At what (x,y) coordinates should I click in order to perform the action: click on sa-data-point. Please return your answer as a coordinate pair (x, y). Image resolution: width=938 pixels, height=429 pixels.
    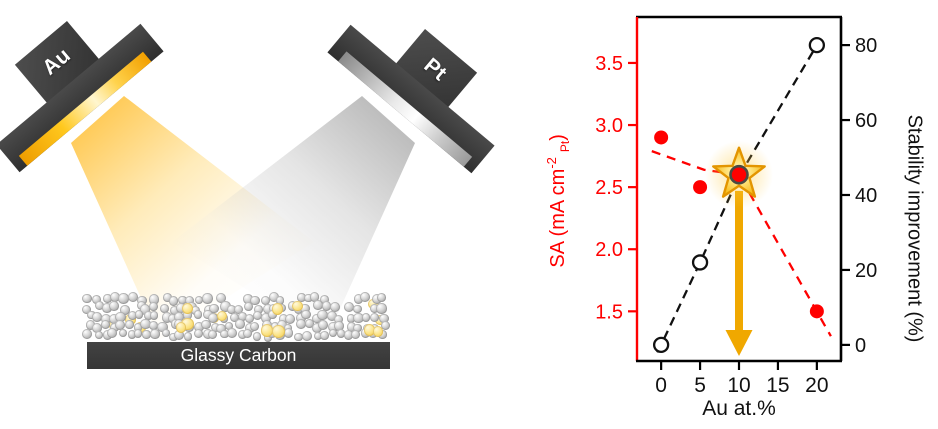
    Looking at the image, I should click on (661, 137).